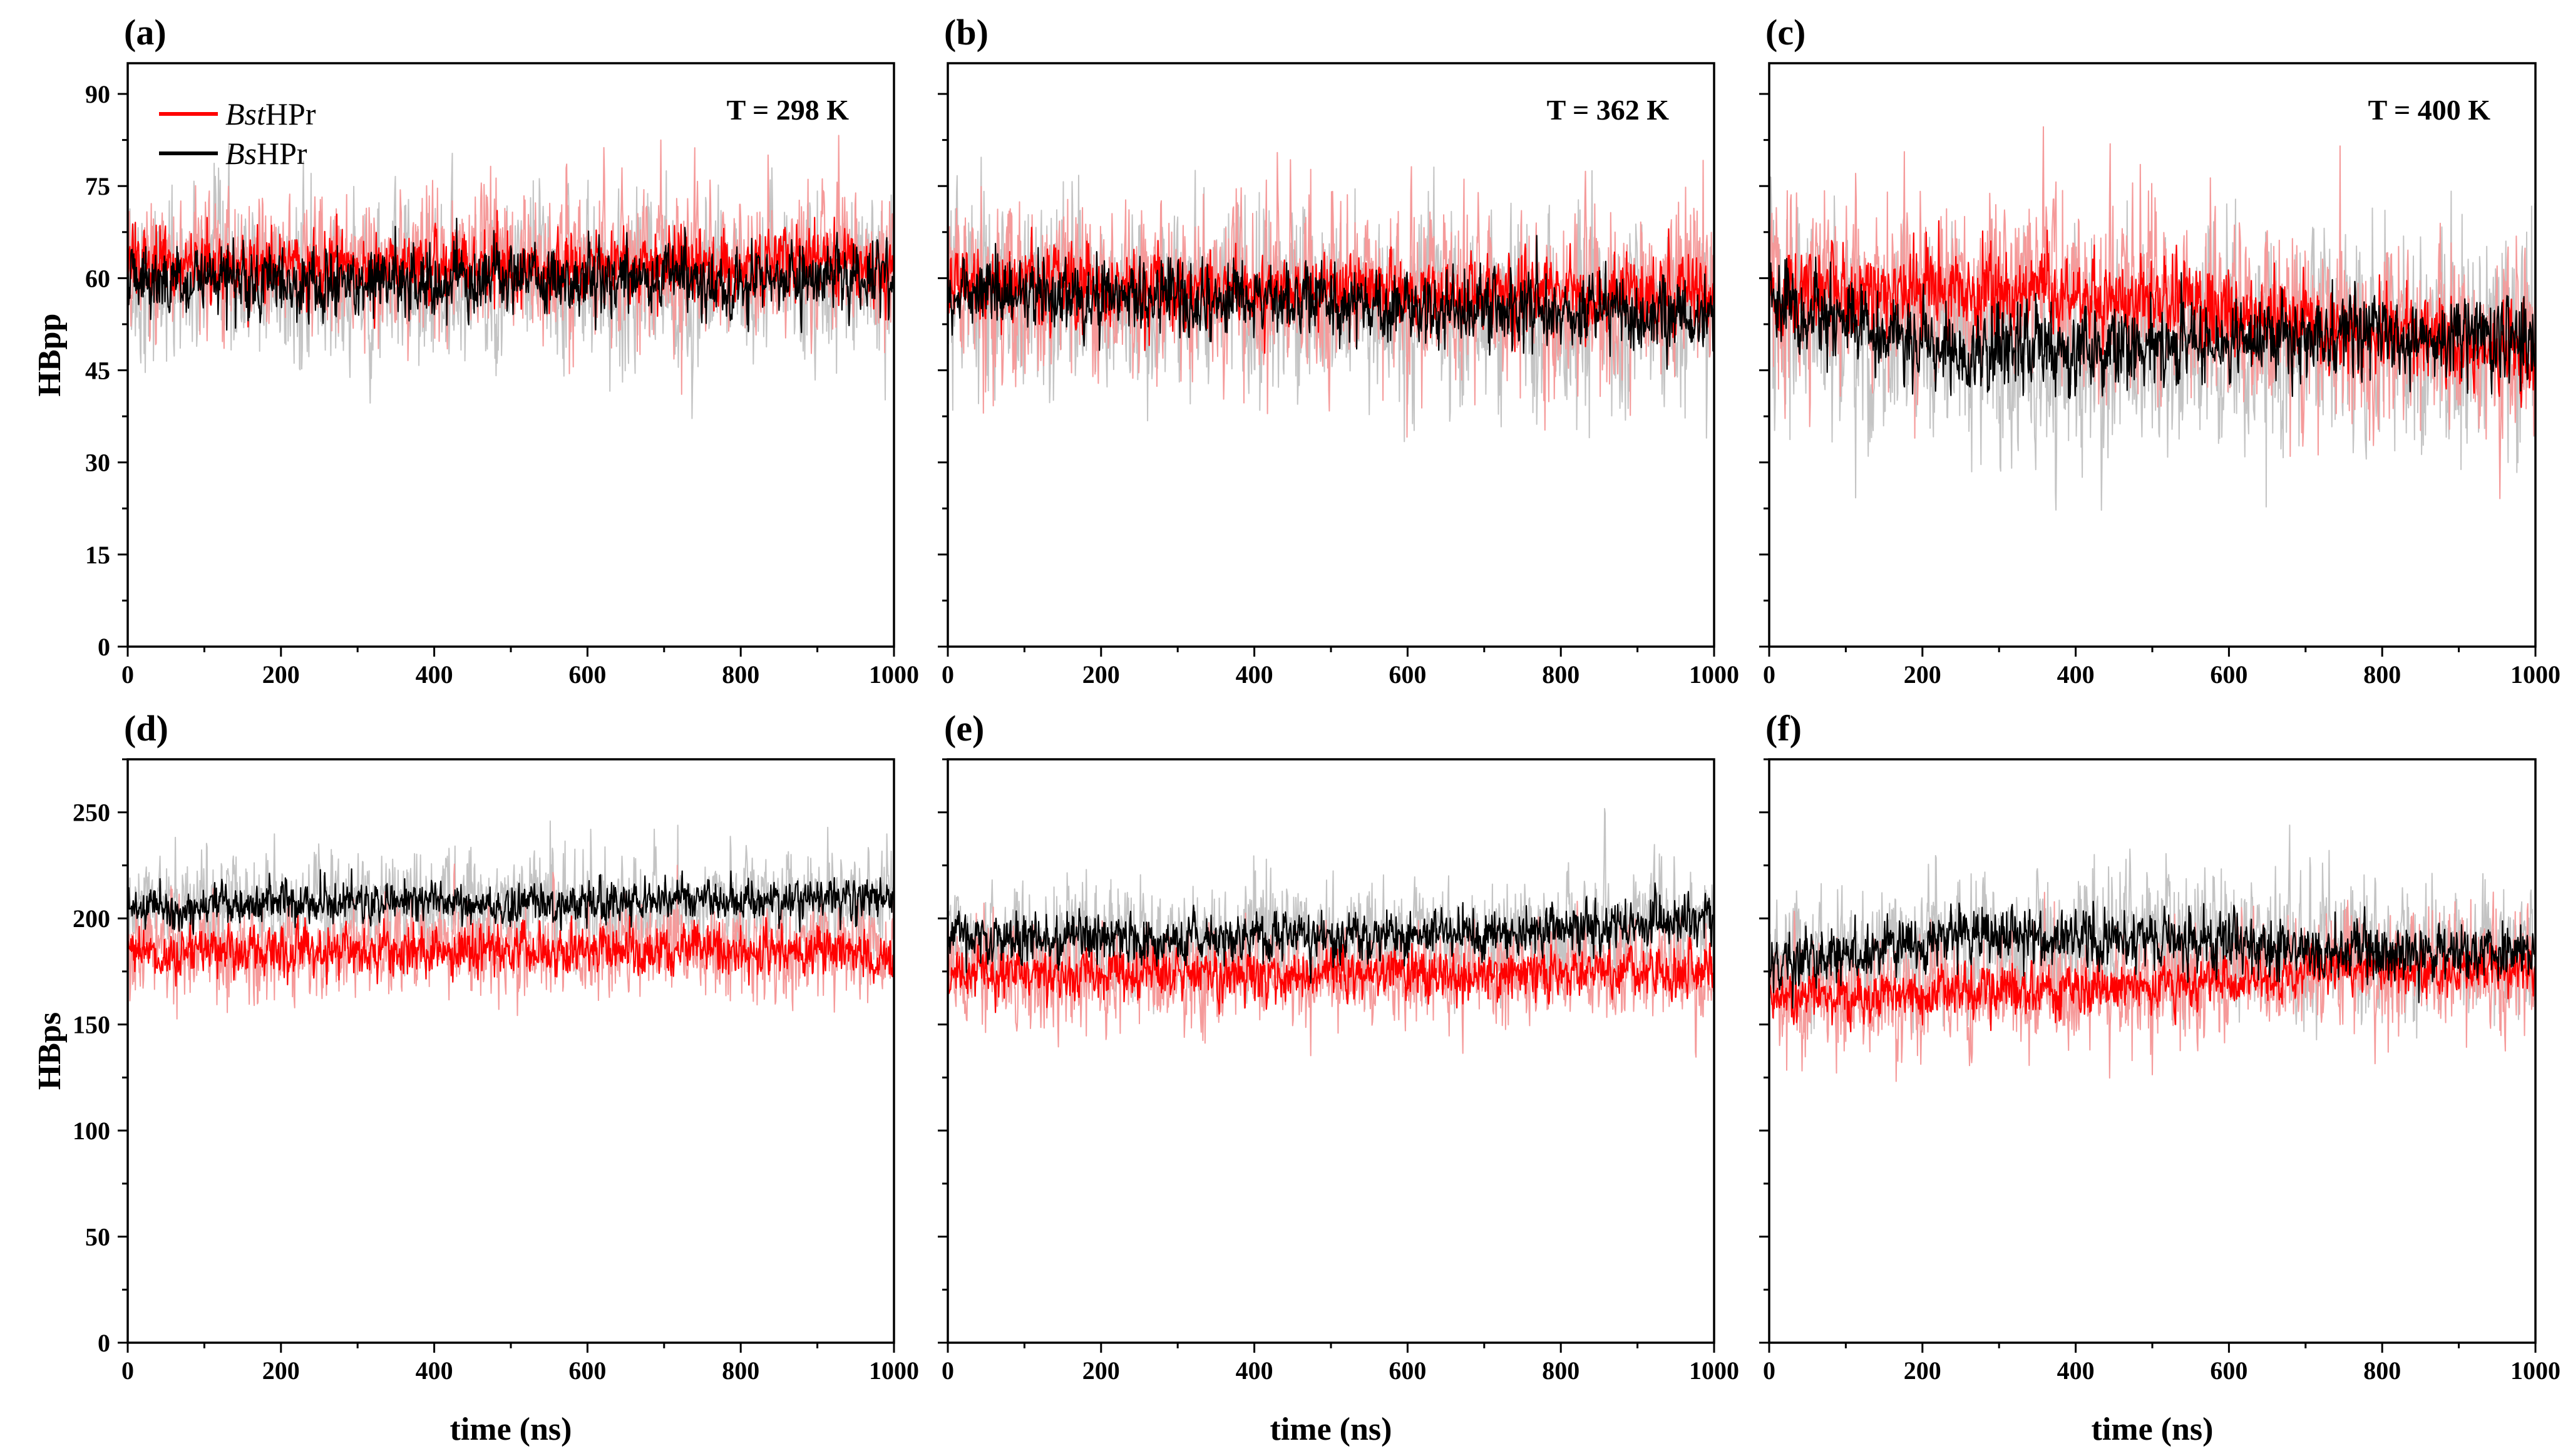 Image resolution: width=2568 pixels, height=1456 pixels. What do you see at coordinates (290, 114) in the screenshot?
I see `legend-bst-suffix: HPr` at bounding box center [290, 114].